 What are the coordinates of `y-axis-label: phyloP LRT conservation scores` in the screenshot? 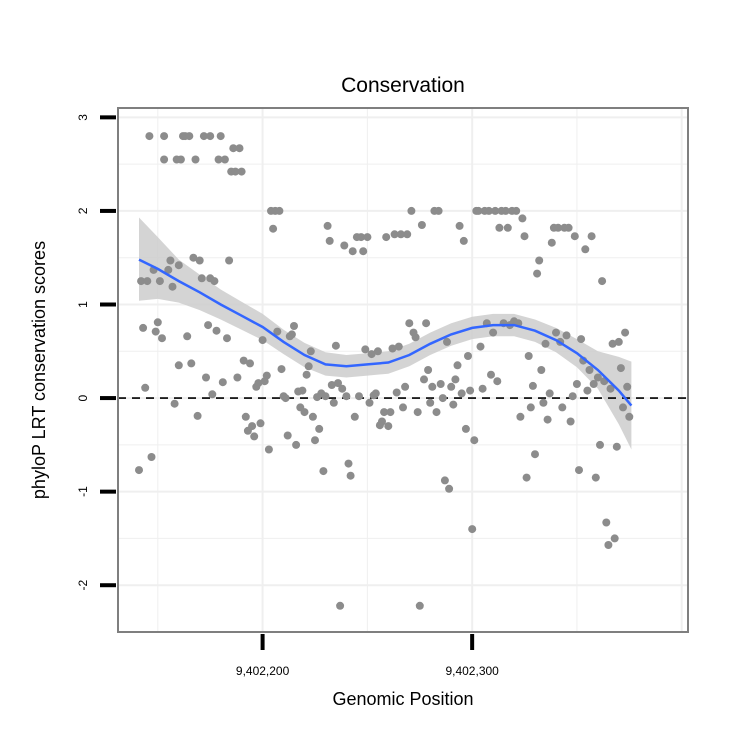 It's located at (39, 370).